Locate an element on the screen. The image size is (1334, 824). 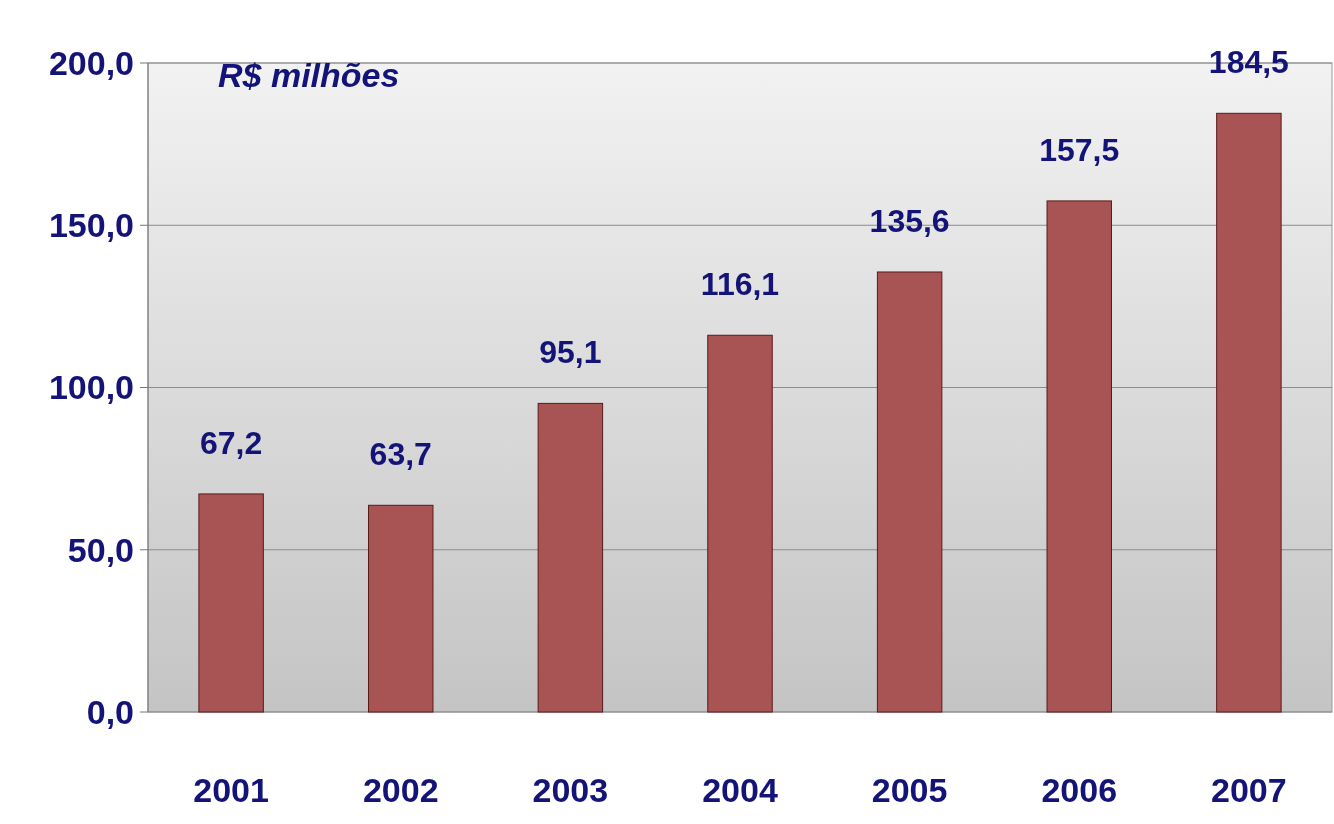
data-label: 67,2 is located at coordinates (231, 442).